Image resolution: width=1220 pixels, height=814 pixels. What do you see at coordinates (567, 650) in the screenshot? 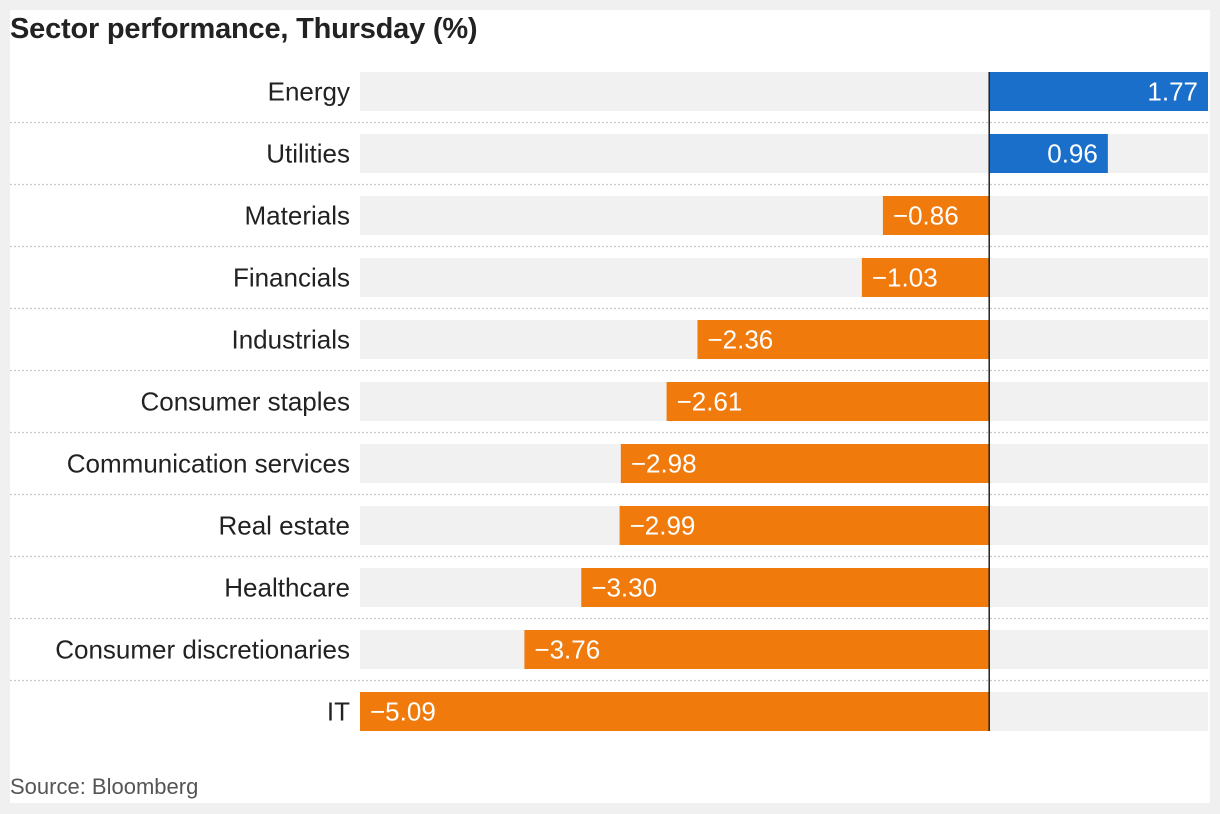
I see `value-label: −3.76` at bounding box center [567, 650].